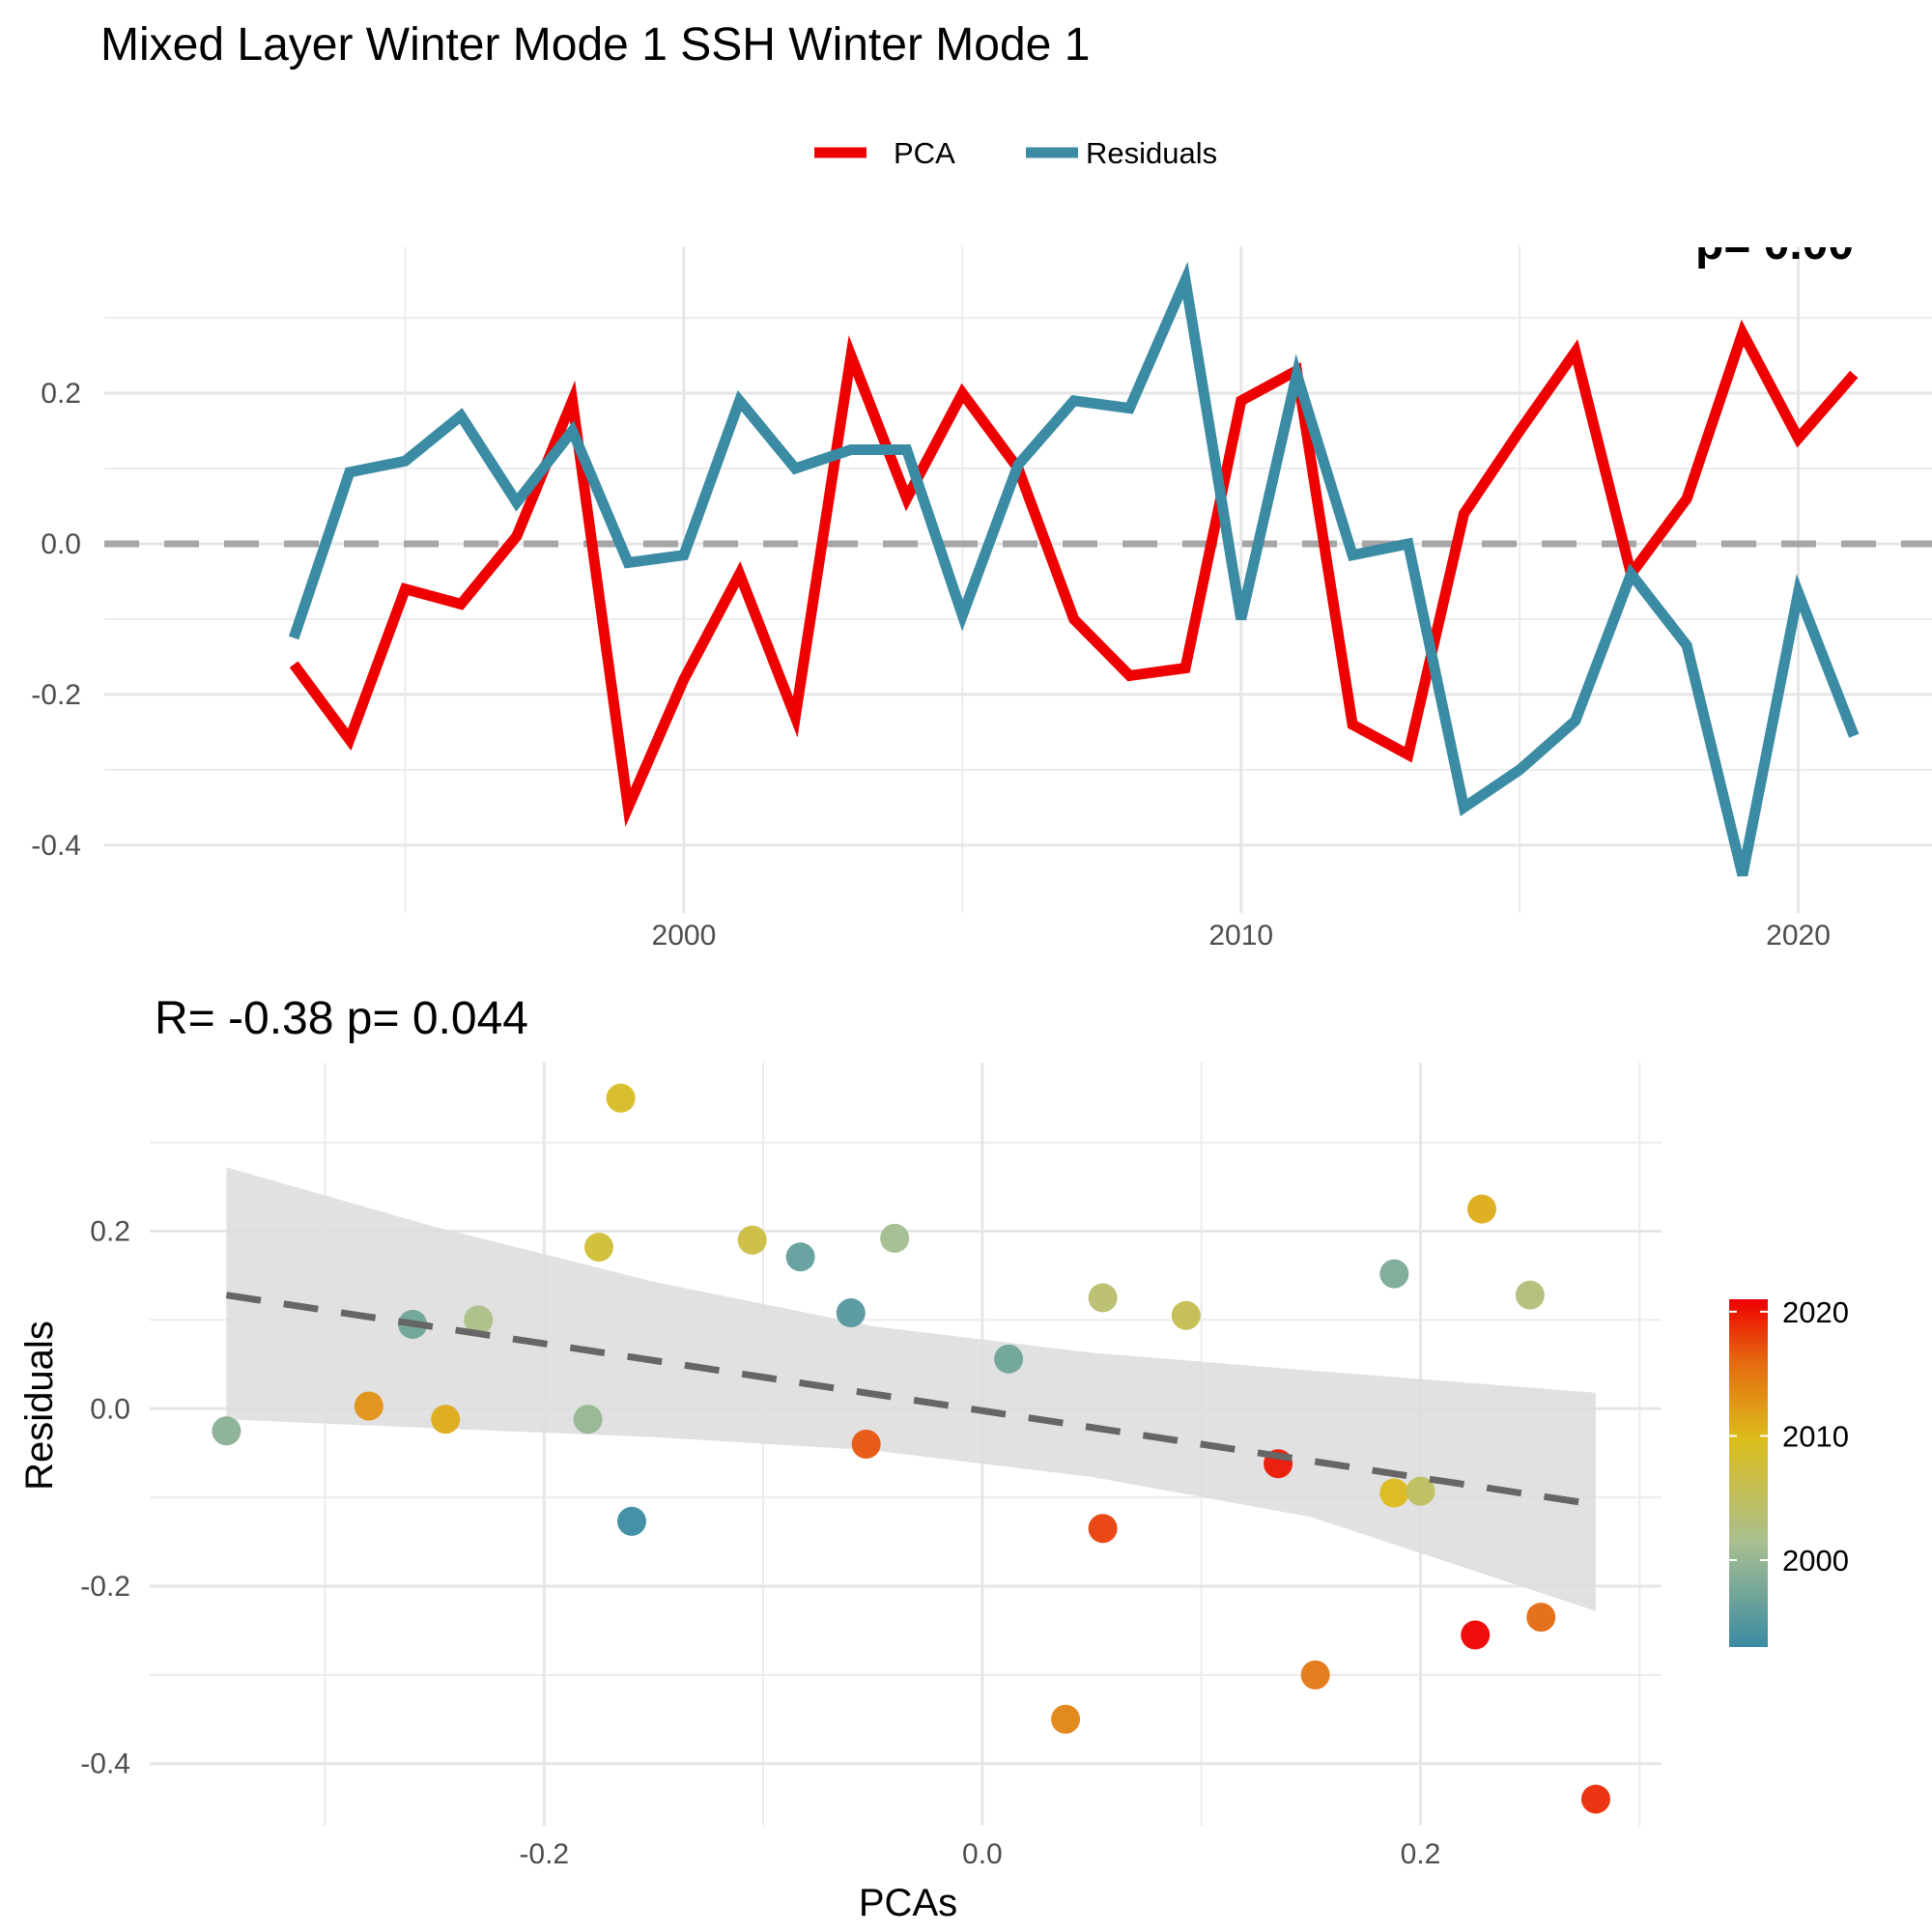  Describe the element at coordinates (1748, 1473) in the screenshot. I see `colorbar-gradient` at that location.